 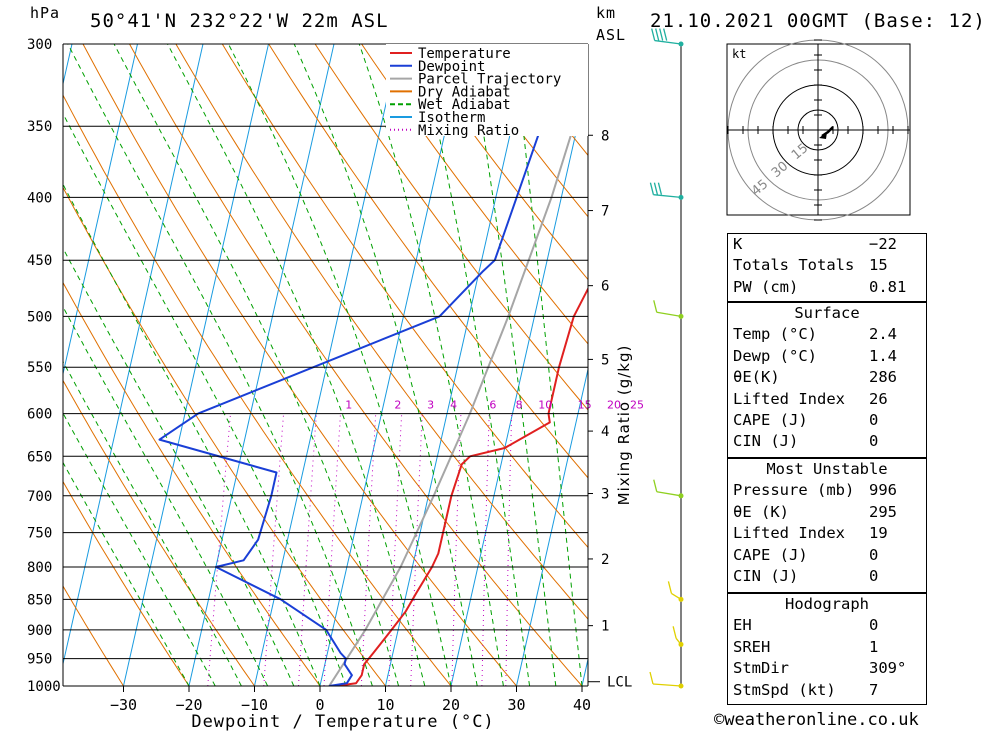 What do you see at coordinates (39, 631) in the screenshot?
I see `pressure-tick-label: 900` at bounding box center [39, 631].